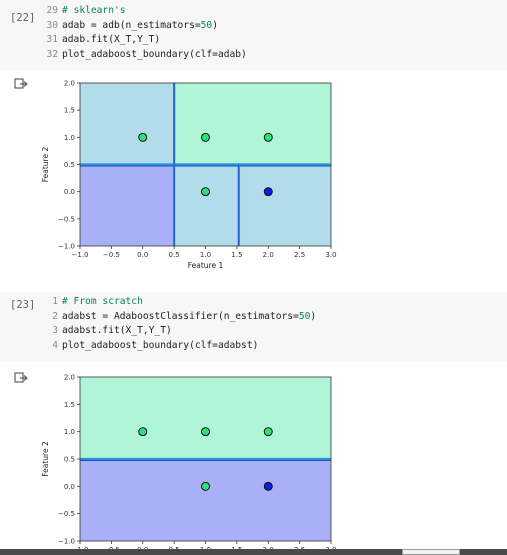  I want to click on execution-count: [23], so click(23, 305).